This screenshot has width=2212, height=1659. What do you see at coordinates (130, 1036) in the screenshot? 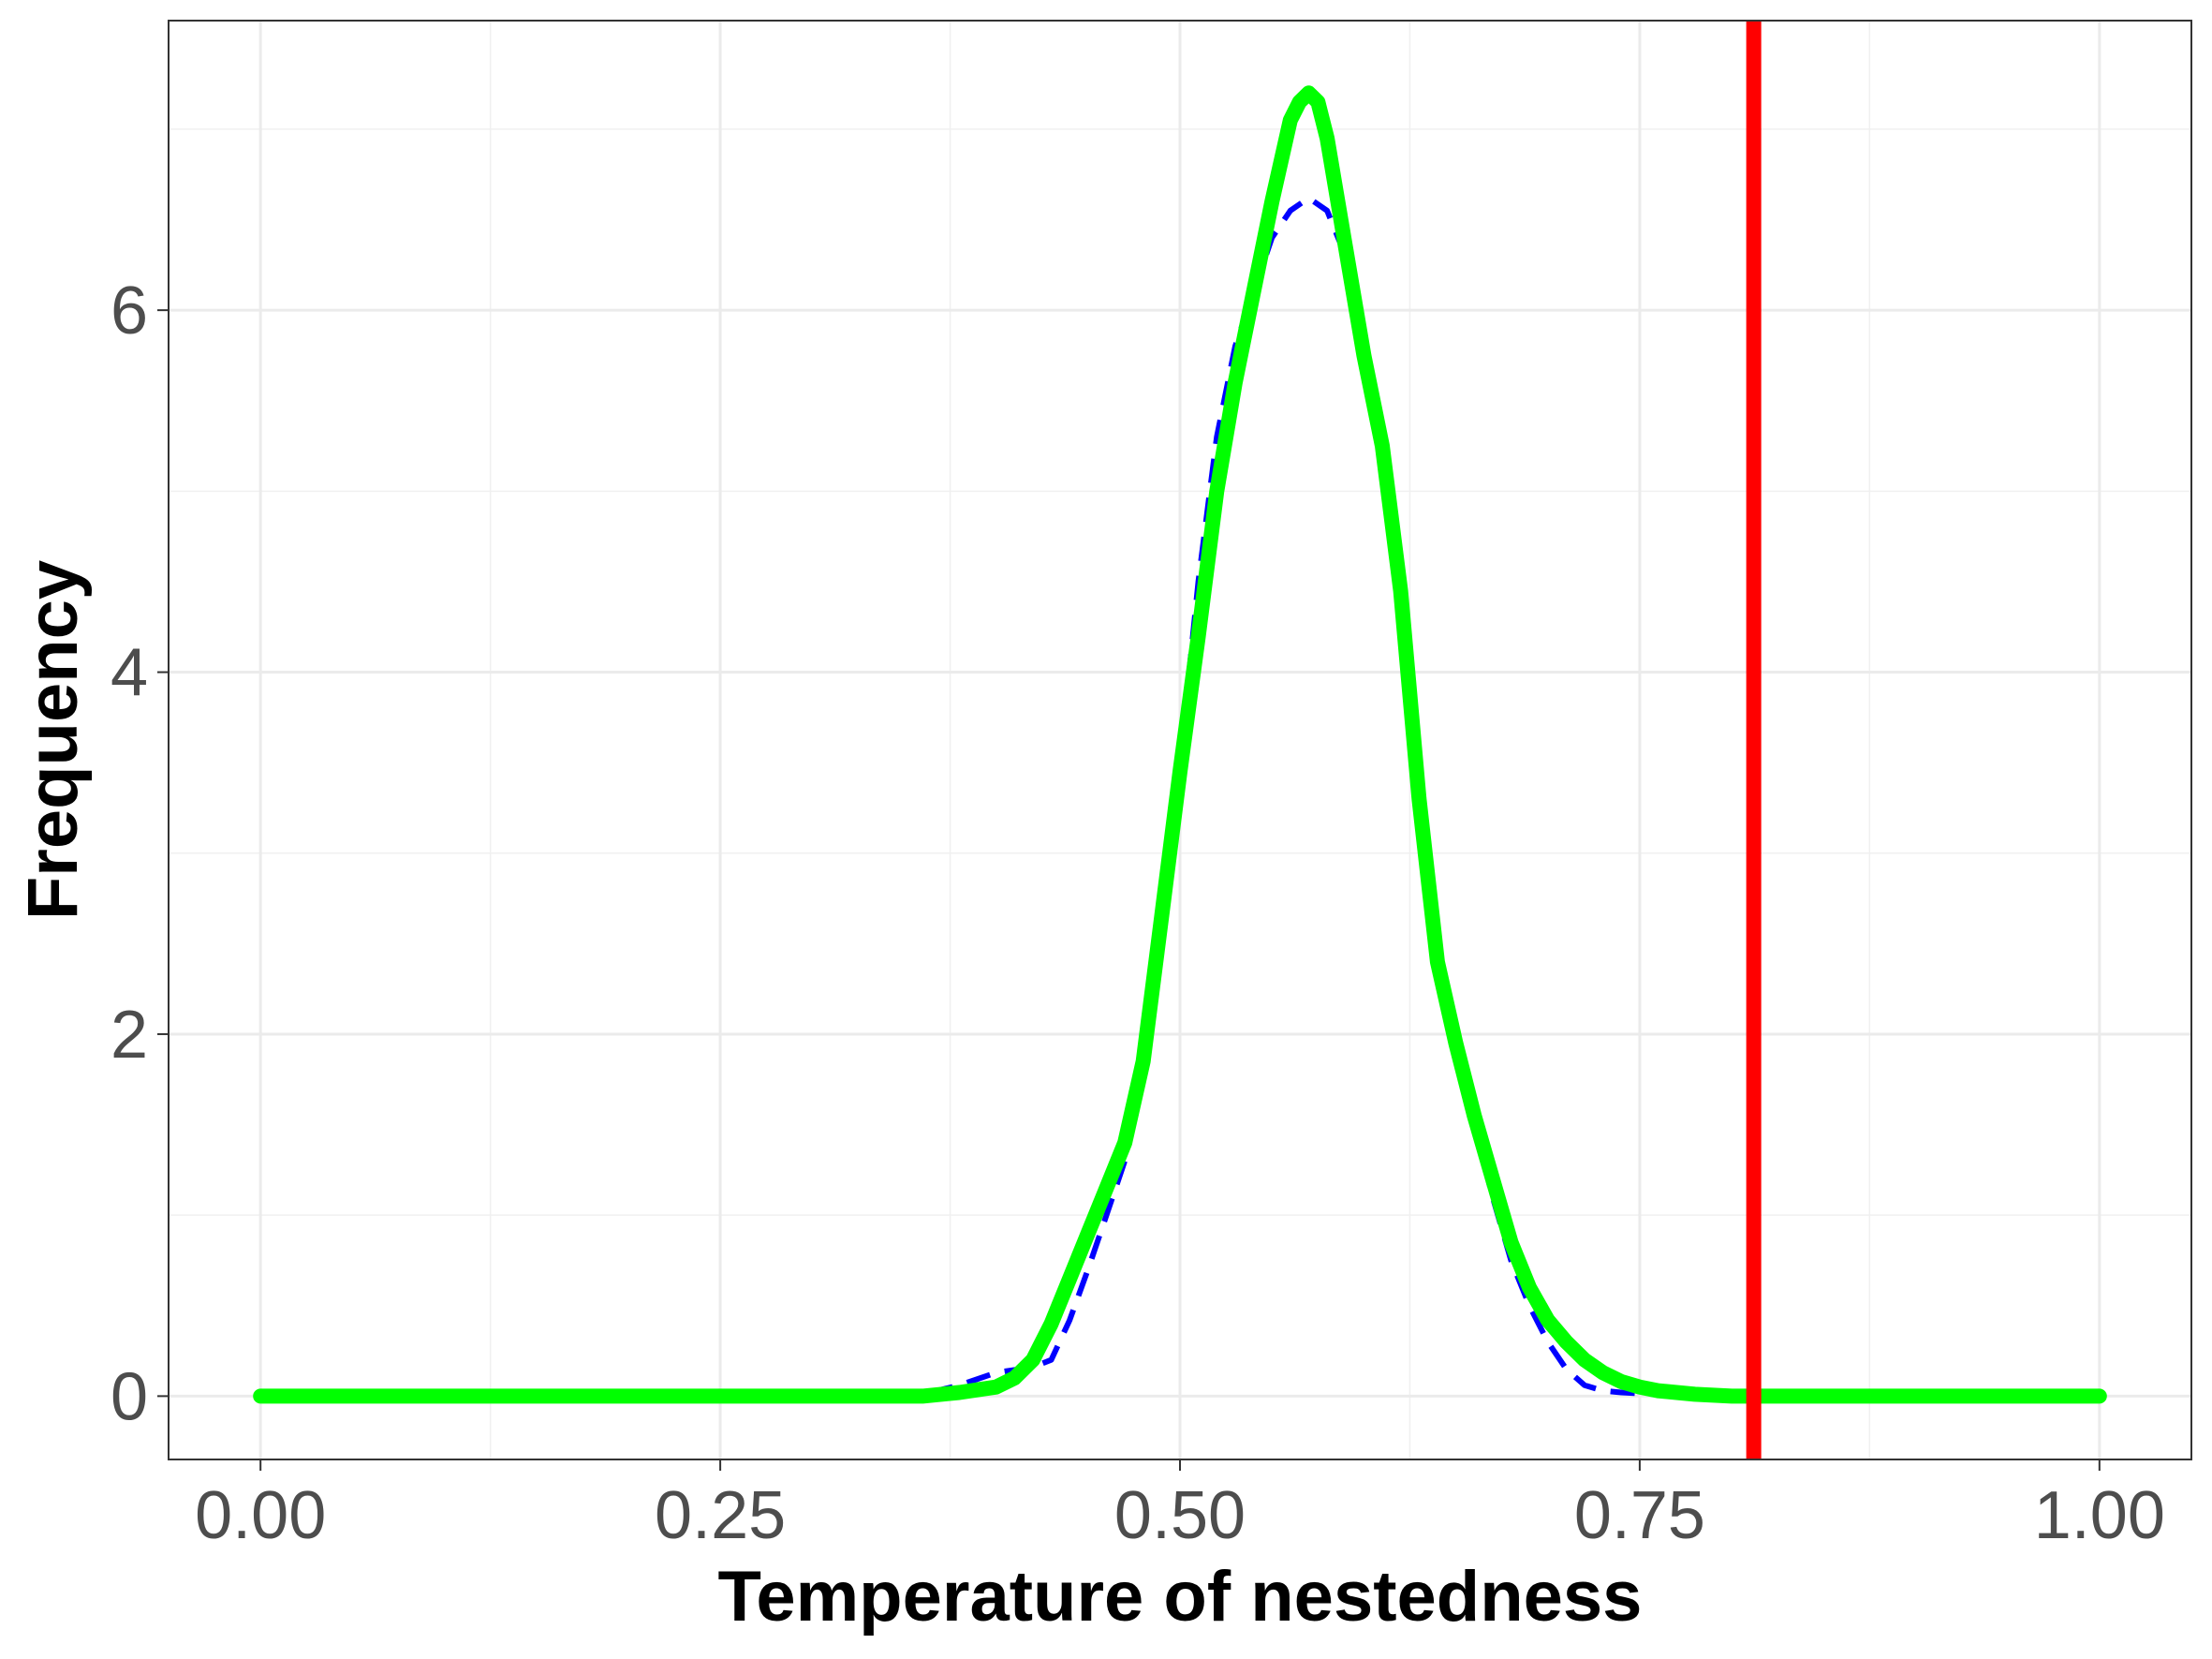
I see `y-tick-label: 2` at bounding box center [130, 1036].